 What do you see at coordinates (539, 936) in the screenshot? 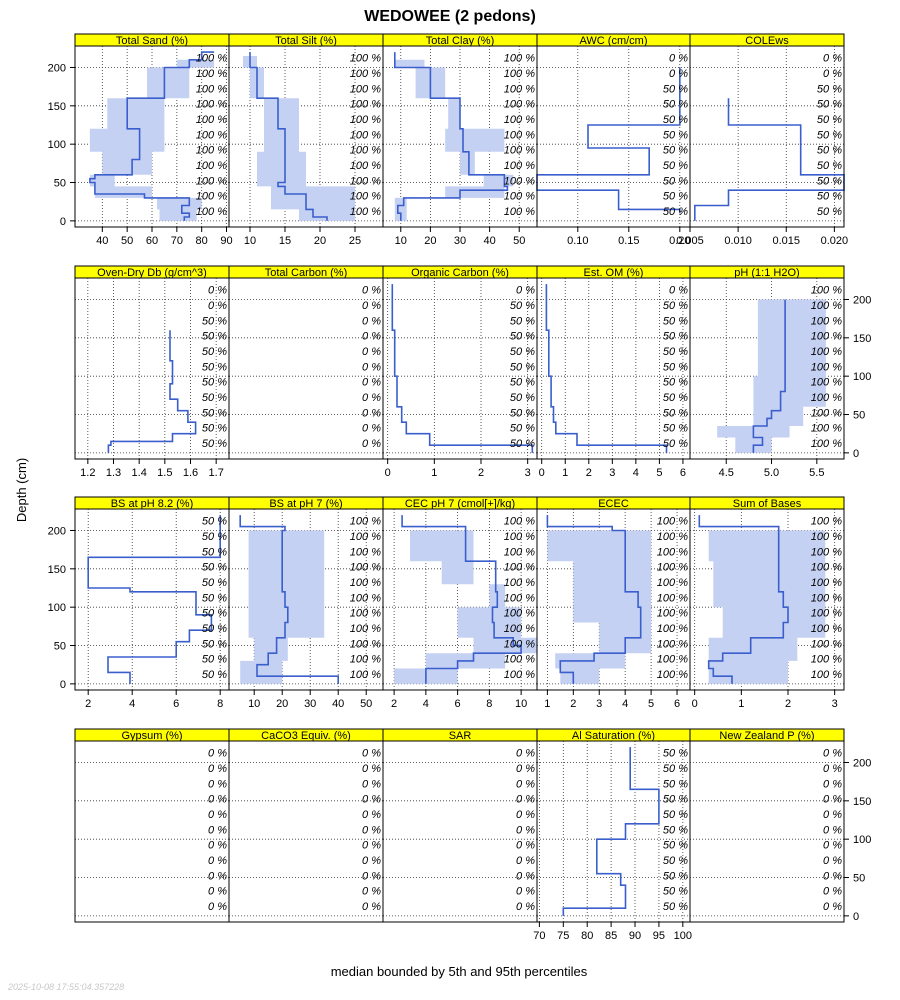
I see `x-tick-label: 70` at bounding box center [539, 936].